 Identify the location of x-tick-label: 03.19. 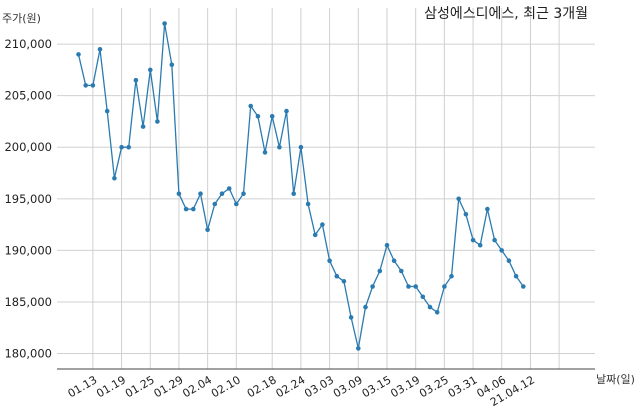
(405, 386).